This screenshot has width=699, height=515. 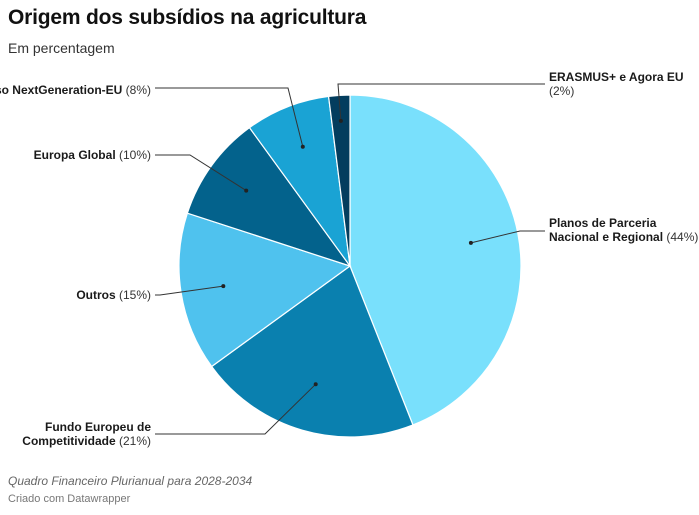 I want to click on chart-subtitle: Em percentagem, so click(x=61, y=48).